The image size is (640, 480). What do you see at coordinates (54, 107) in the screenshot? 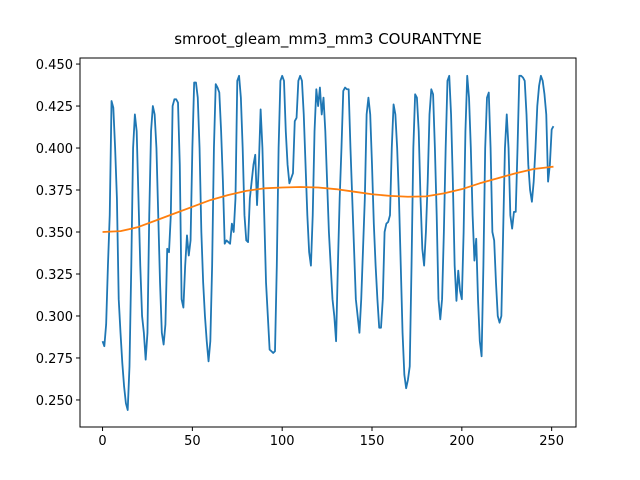
I see `y-tick-label: 0.425` at bounding box center [54, 107].